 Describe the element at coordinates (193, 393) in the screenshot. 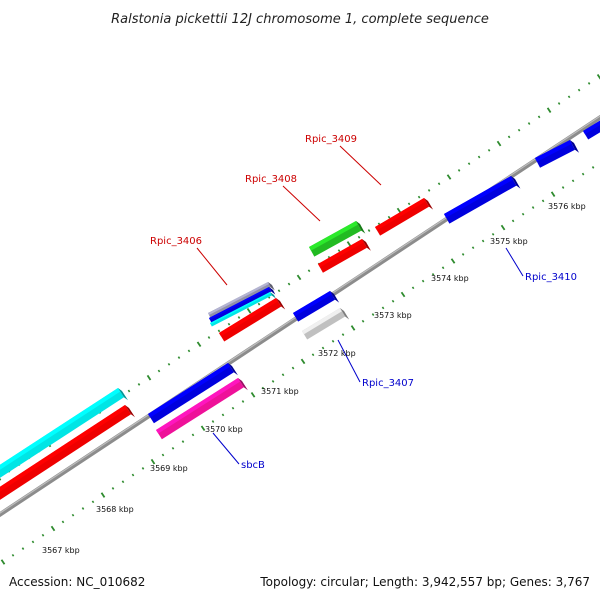

I see `gene-blue-sbcb-area` at that location.